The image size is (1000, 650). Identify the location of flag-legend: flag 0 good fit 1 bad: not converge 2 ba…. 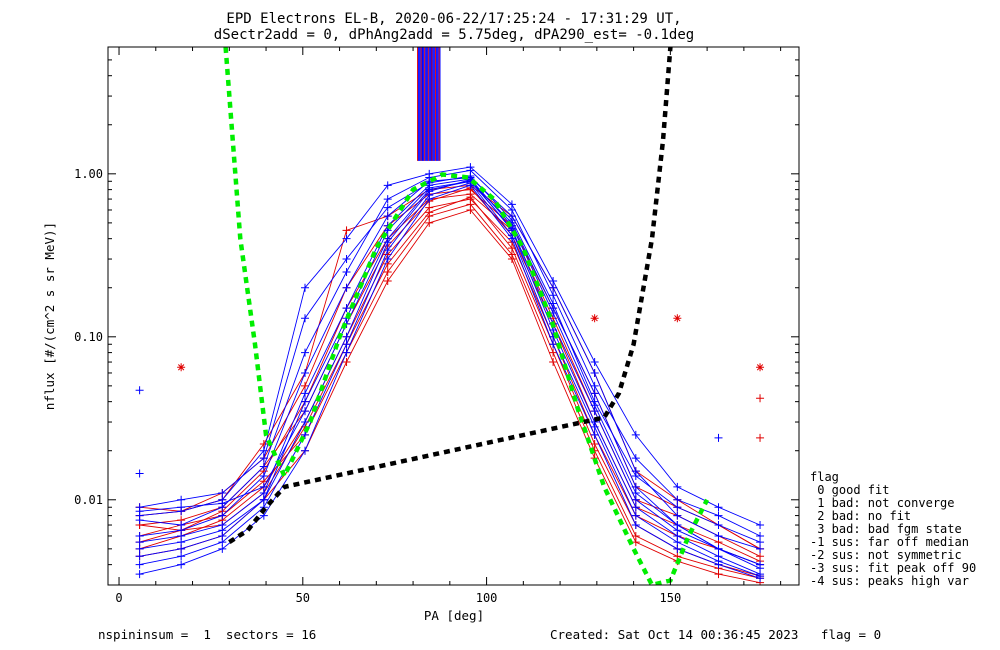
(893, 529).